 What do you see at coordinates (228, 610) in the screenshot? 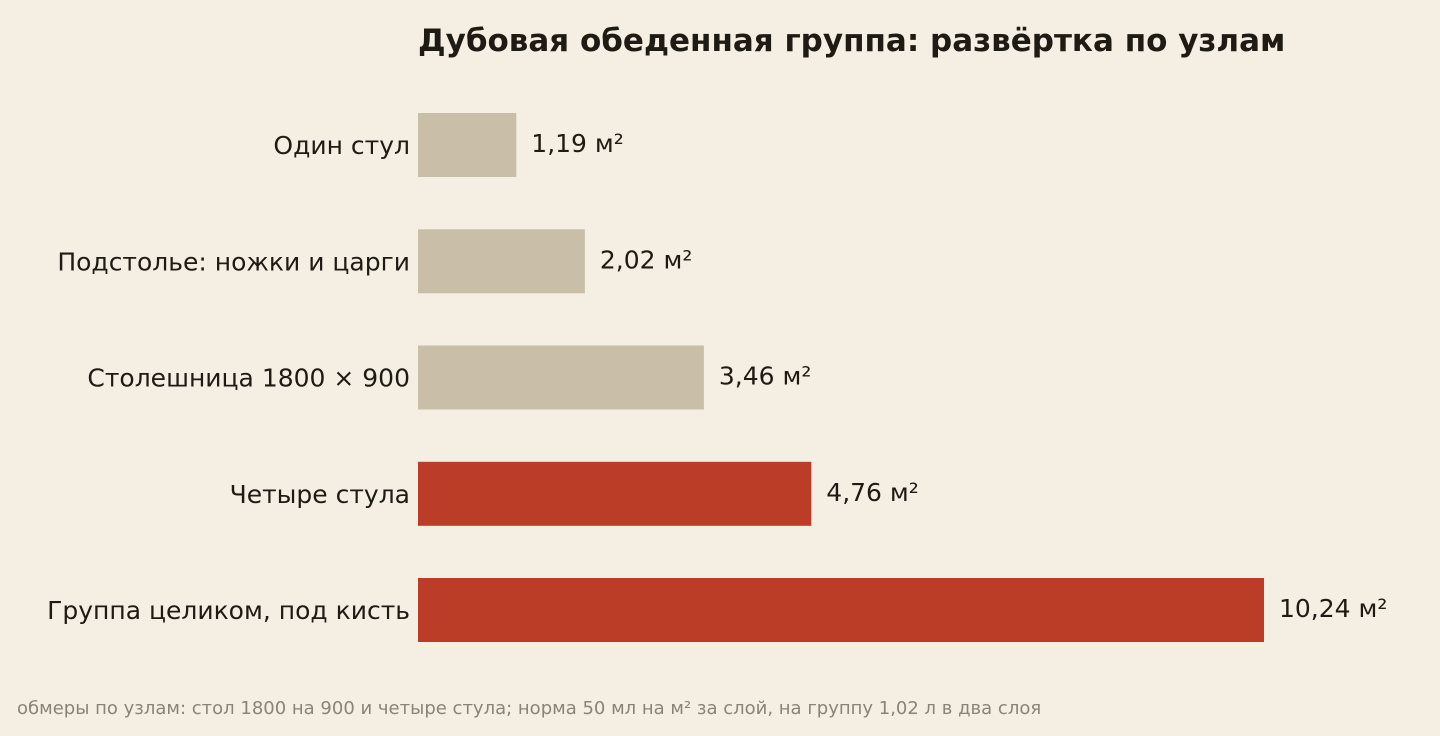
I see `category-label-5: Группа целиком, под кисть` at bounding box center [228, 610].